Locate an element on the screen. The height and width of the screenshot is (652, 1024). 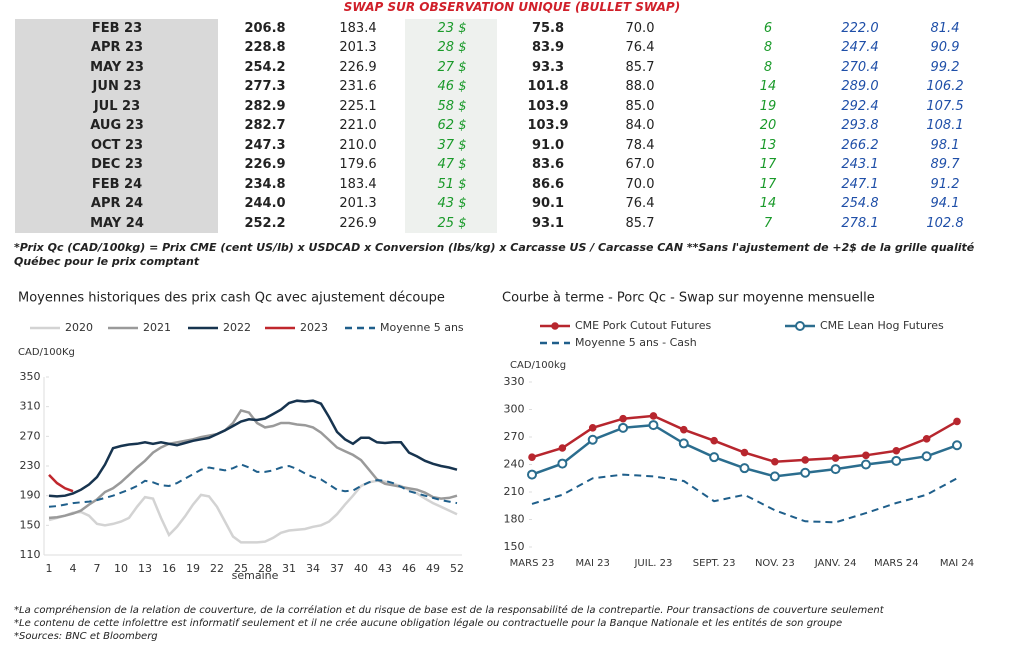
legend-label: 2020 is located at coordinates (79, 327).